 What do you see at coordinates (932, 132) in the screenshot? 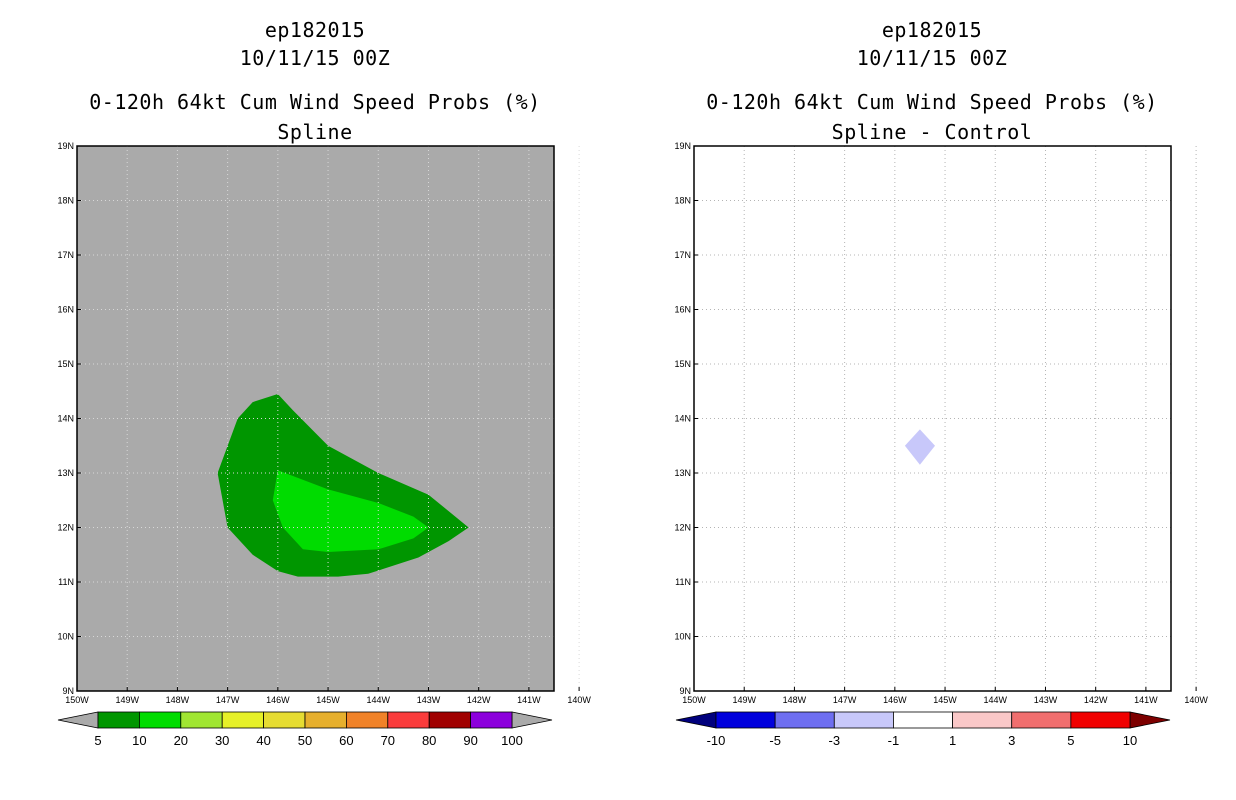
I see `right-subtitle: Spline - Control` at bounding box center [932, 132].